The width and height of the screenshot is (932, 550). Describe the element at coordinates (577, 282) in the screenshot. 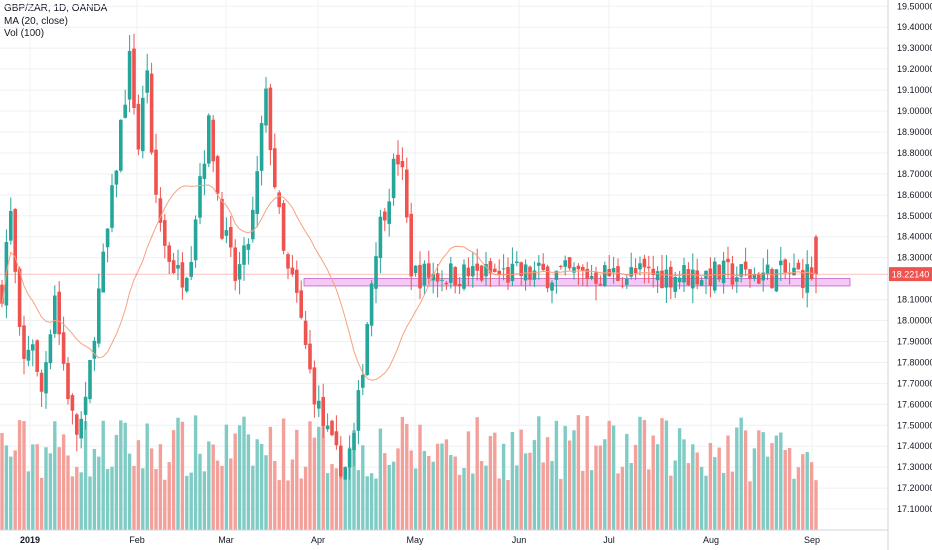

I see `support-zone` at that location.